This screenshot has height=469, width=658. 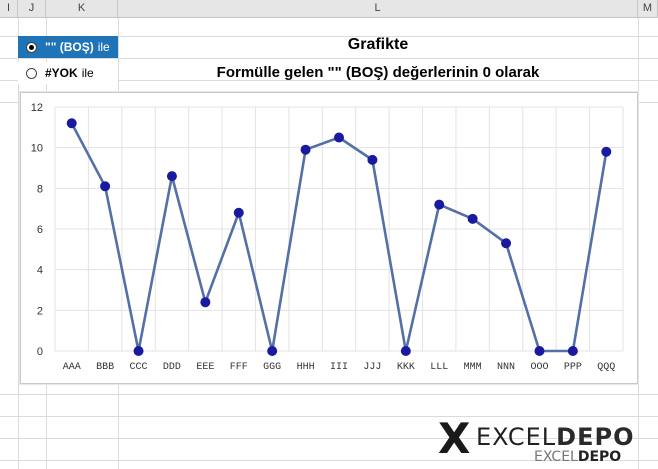 What do you see at coordinates (439, 367) in the screenshot?
I see `x-tick-label: LLL` at bounding box center [439, 367].